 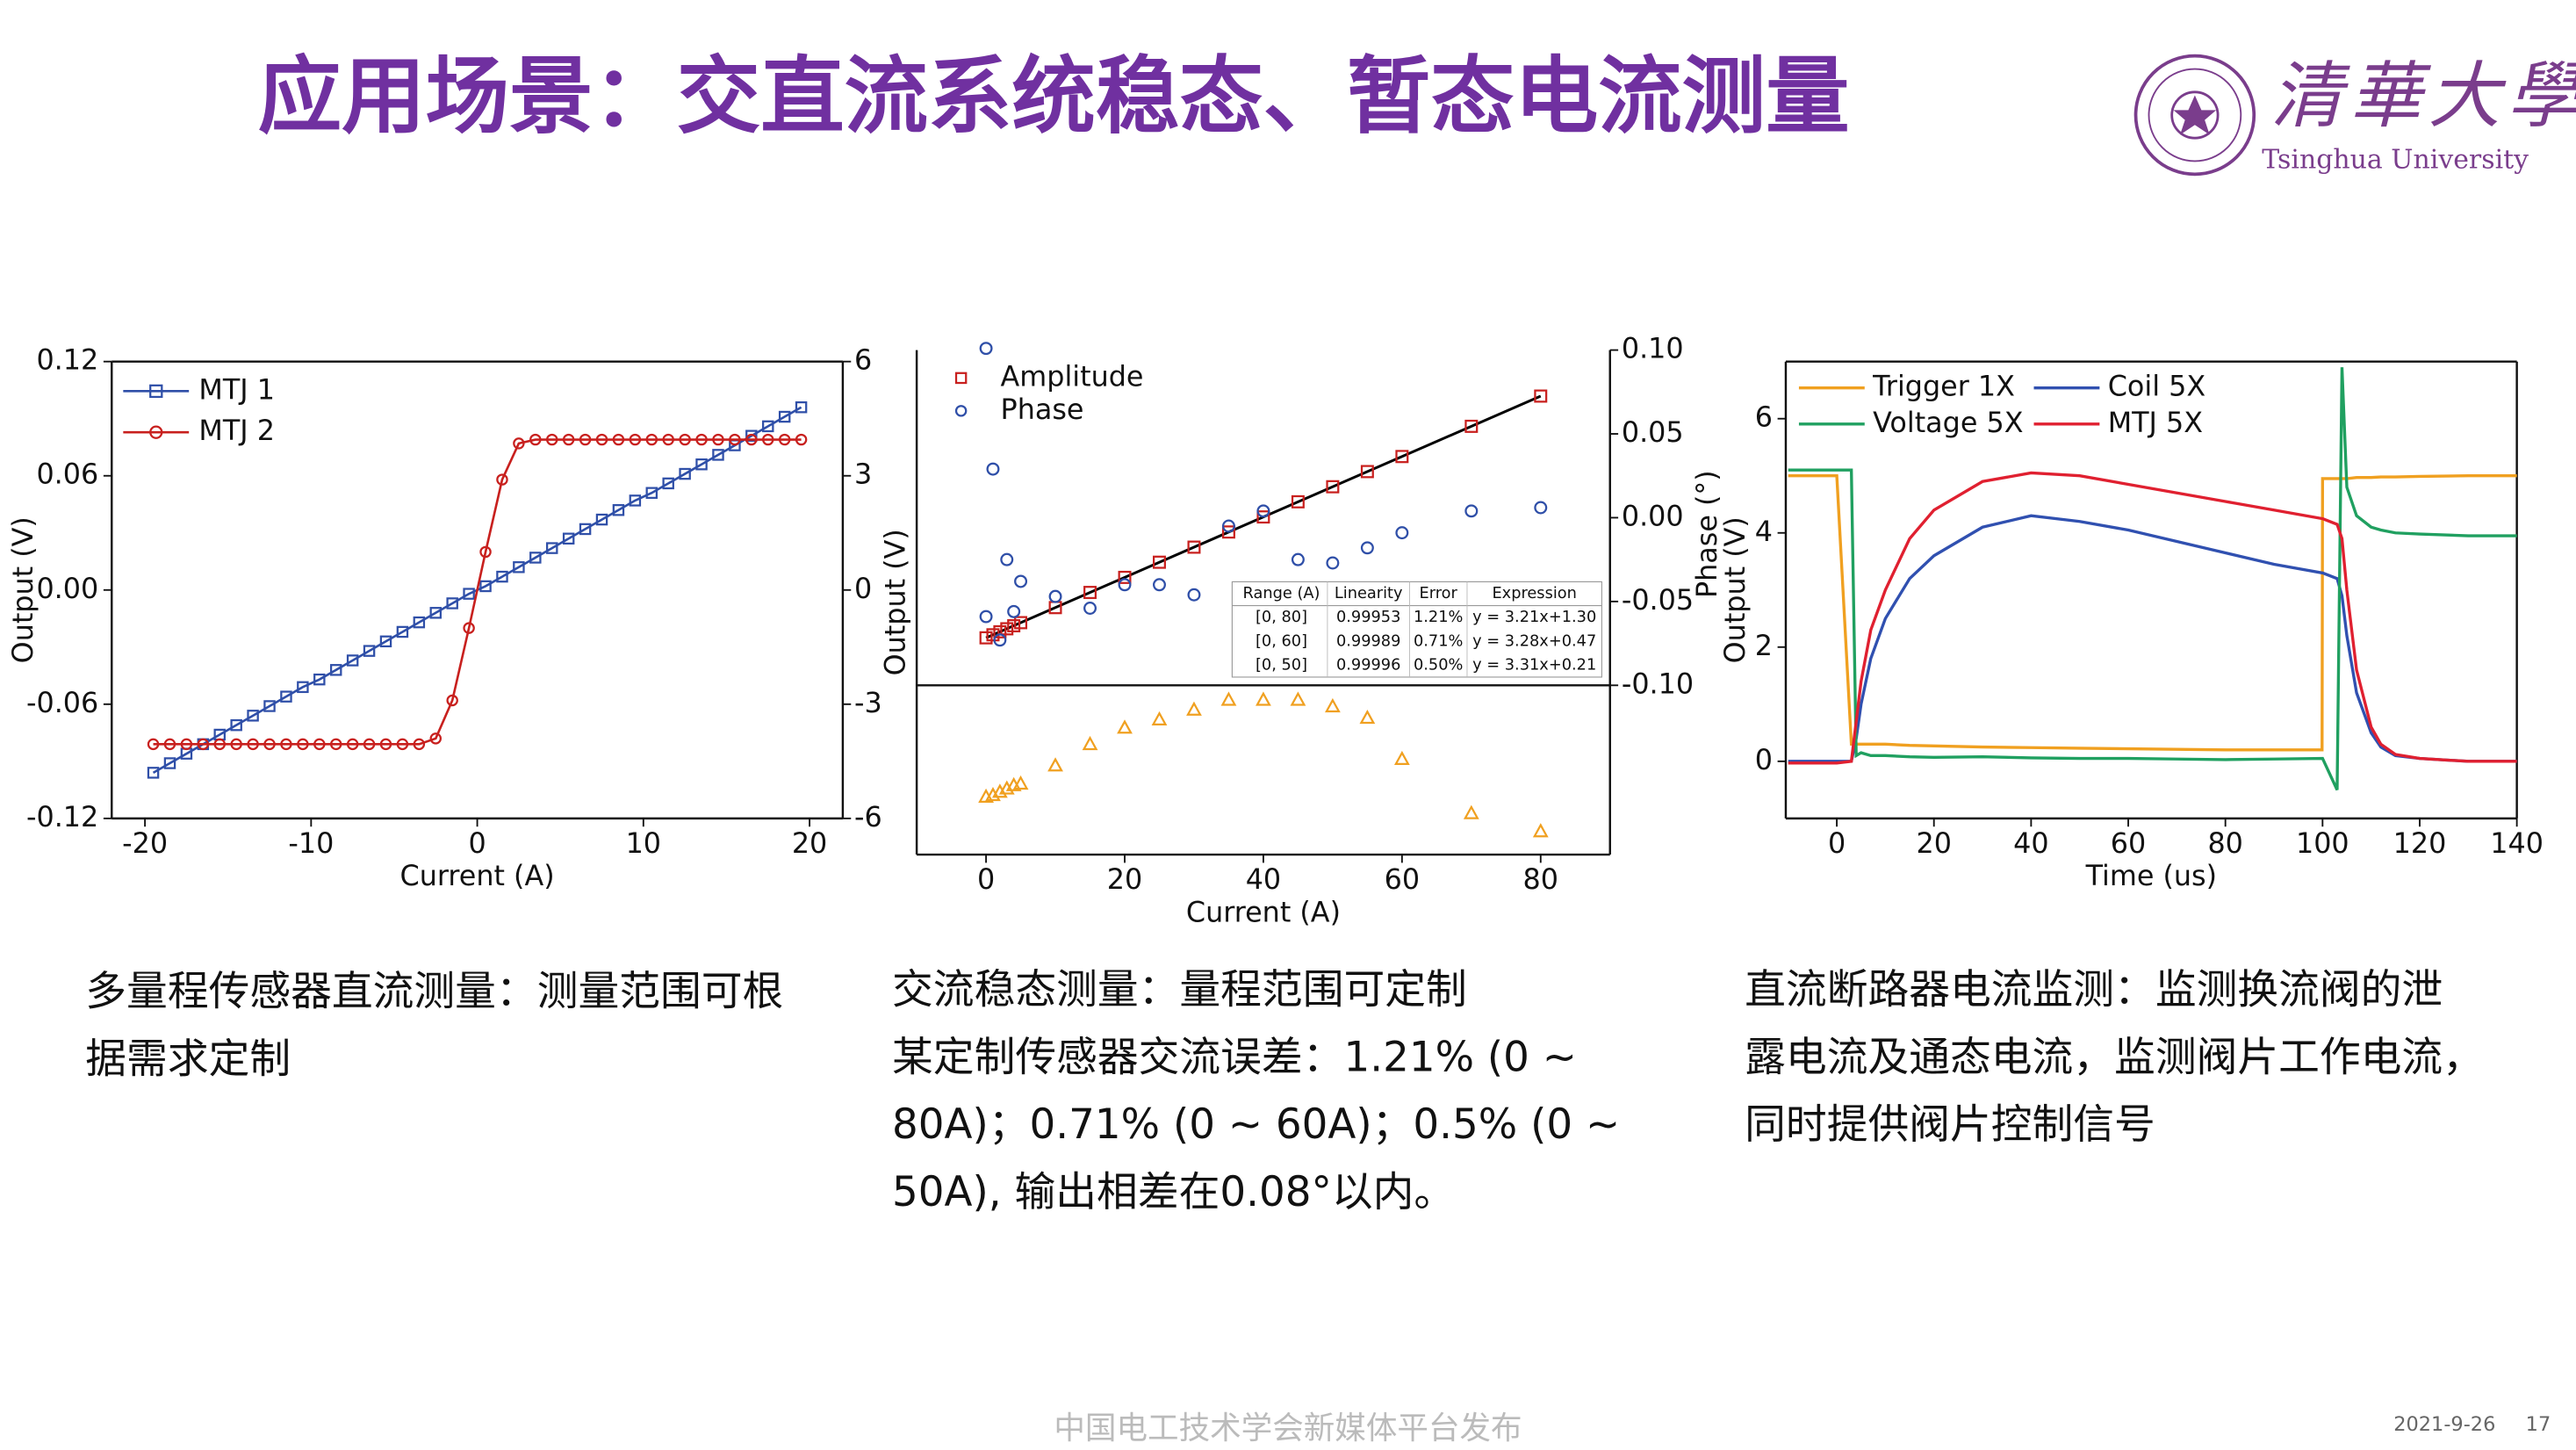 I want to click on x-tick-label: -20, so click(x=145, y=844).